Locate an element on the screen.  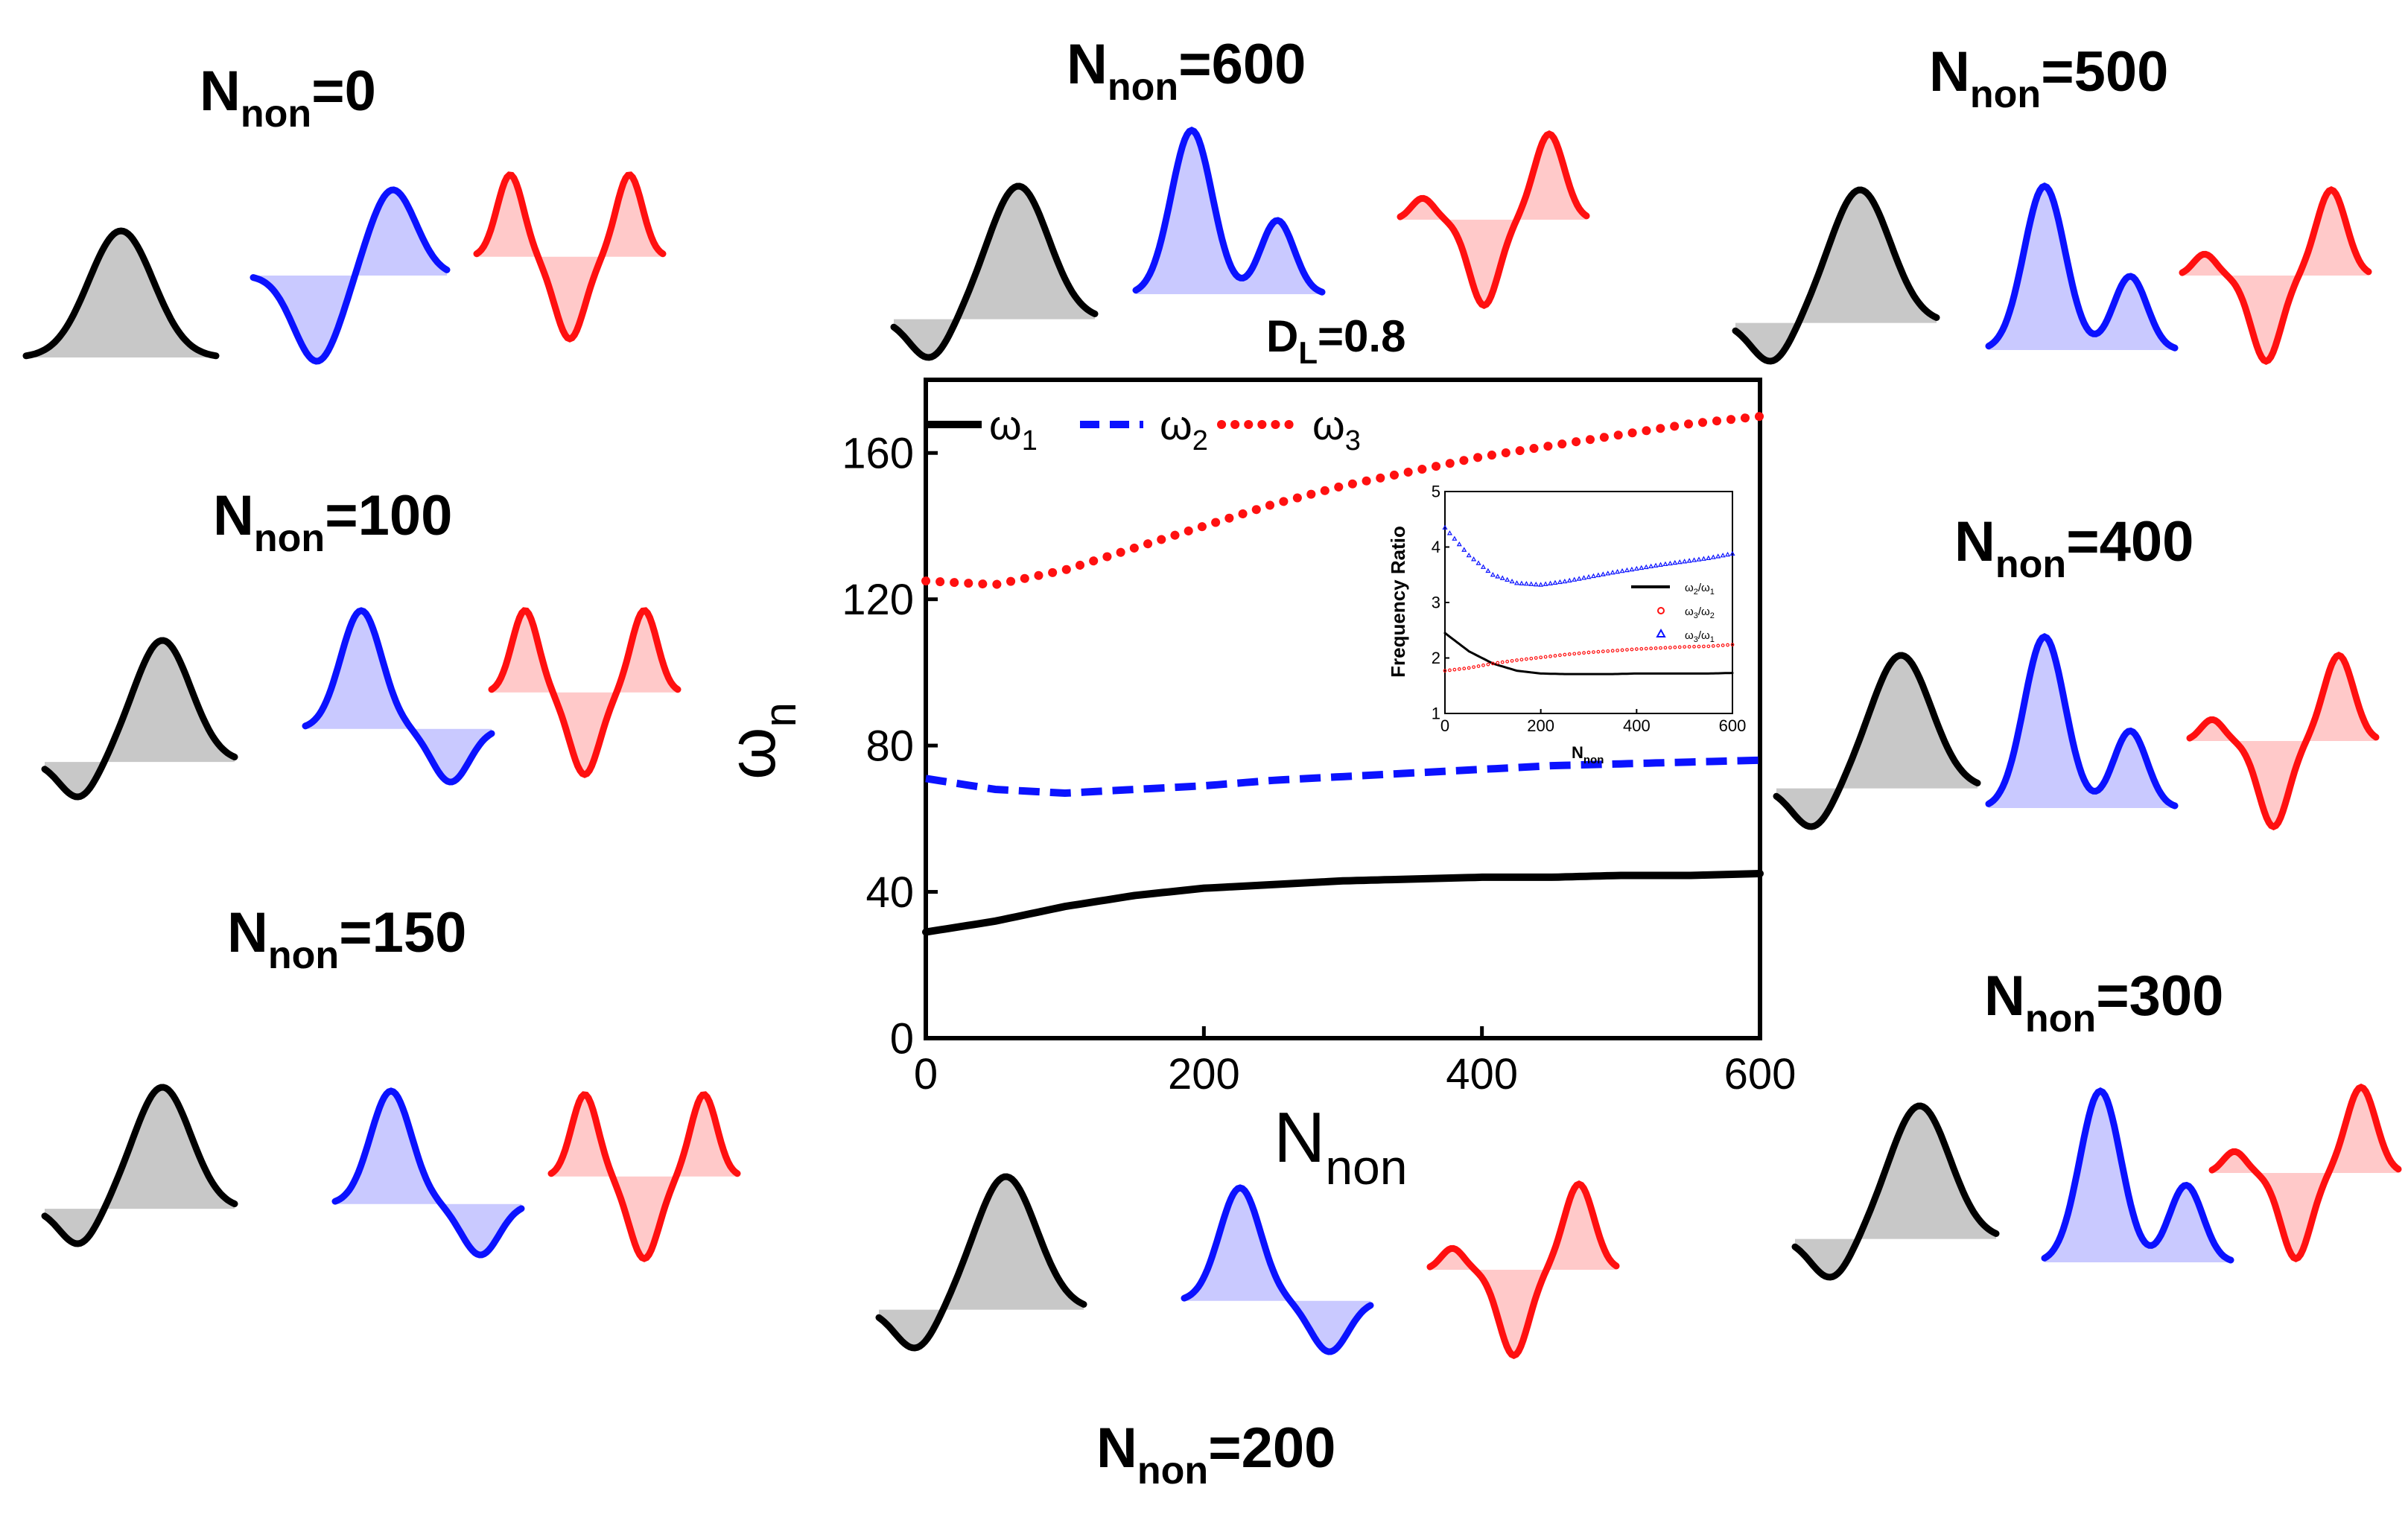
legend-label-omega1: ω1 is located at coordinates (1013, 429).